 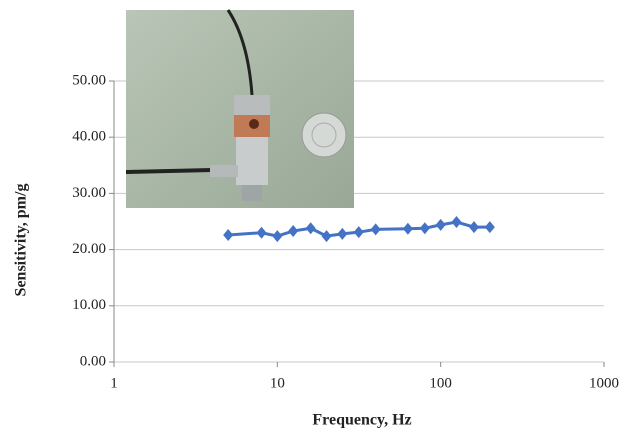 I want to click on x-tick-label: 1000, so click(x=604, y=383).